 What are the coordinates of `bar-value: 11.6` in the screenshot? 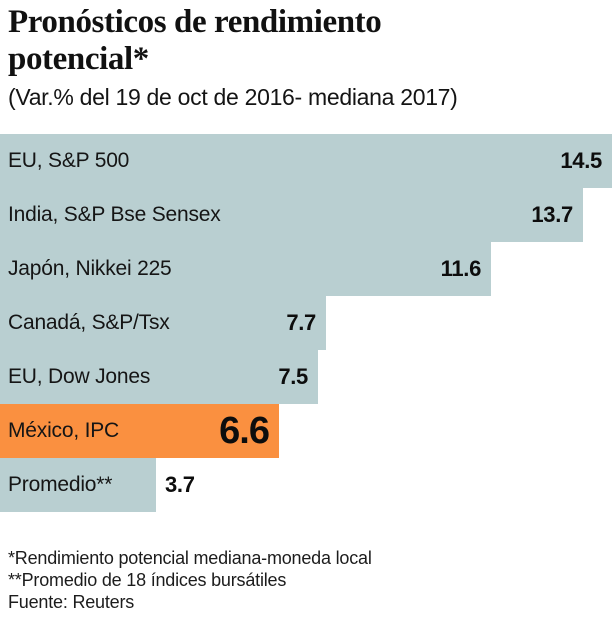 It's located at (461, 268).